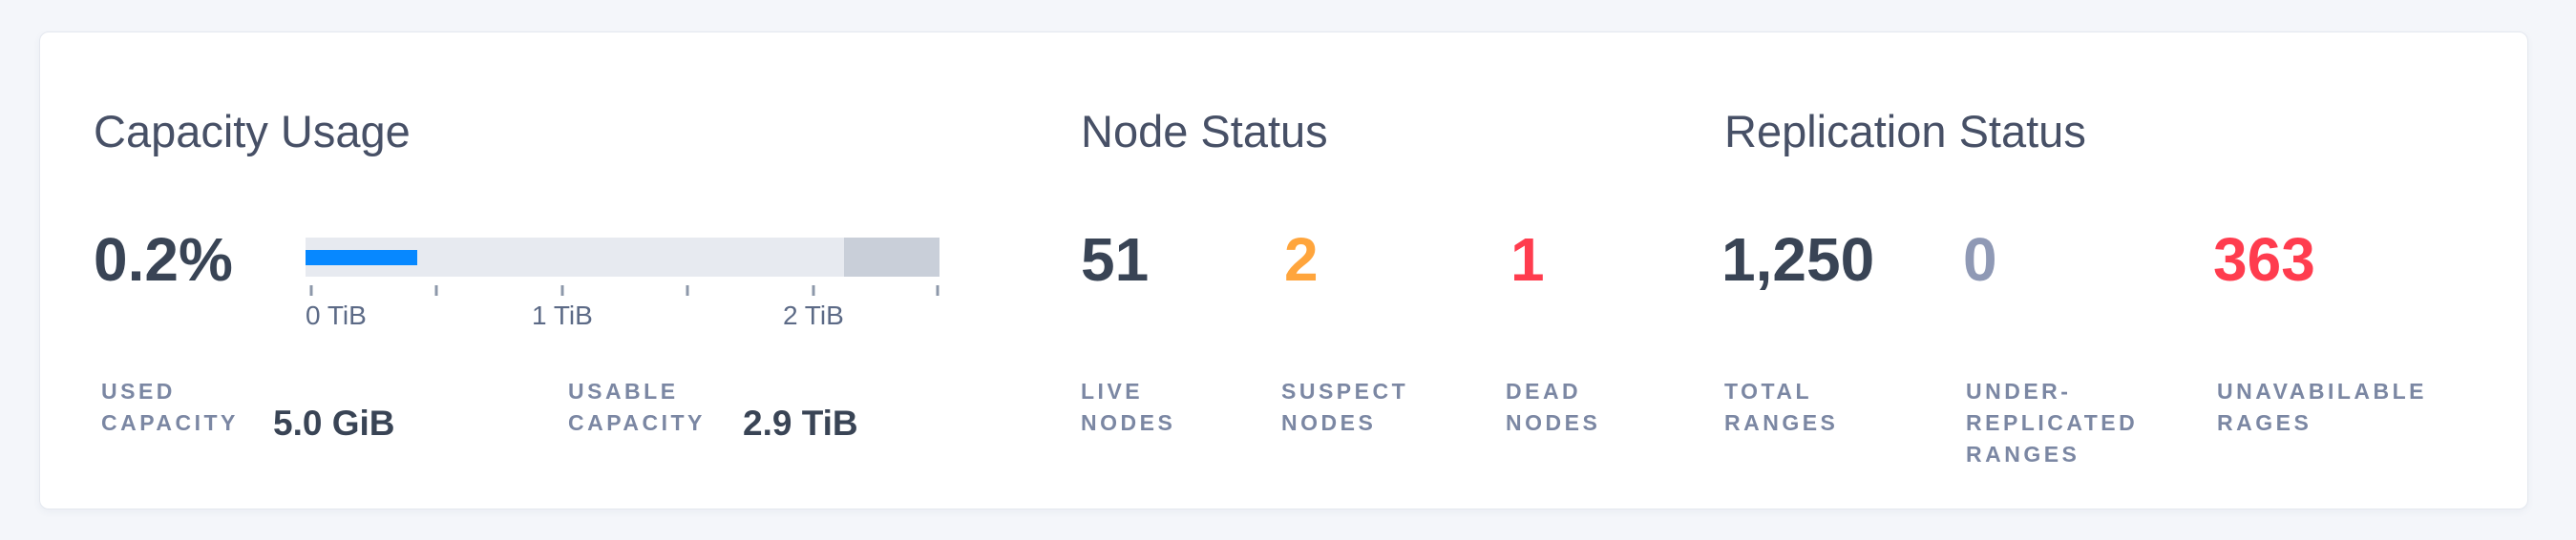 The height and width of the screenshot is (540, 2576). I want to click on axis-tick-label: 1 TiB, so click(562, 315).